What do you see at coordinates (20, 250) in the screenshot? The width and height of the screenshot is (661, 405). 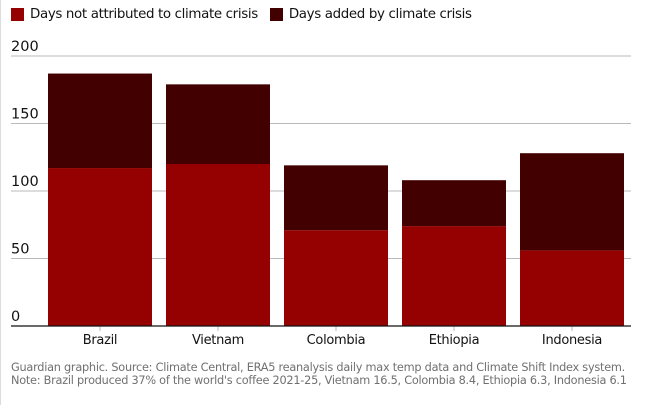 I see `y-tick-label-50: 50` at bounding box center [20, 250].